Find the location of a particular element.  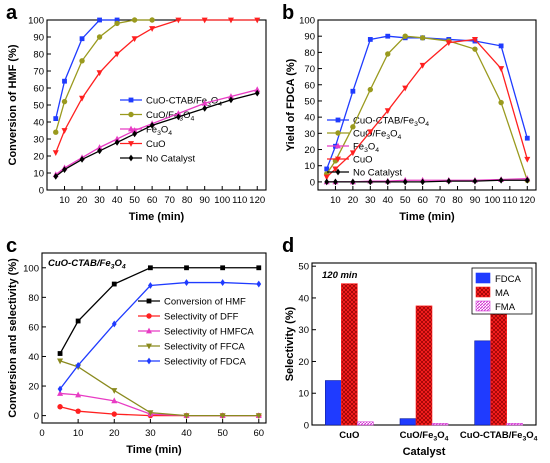

x-tick-label: 20 is located at coordinates (82, 200).